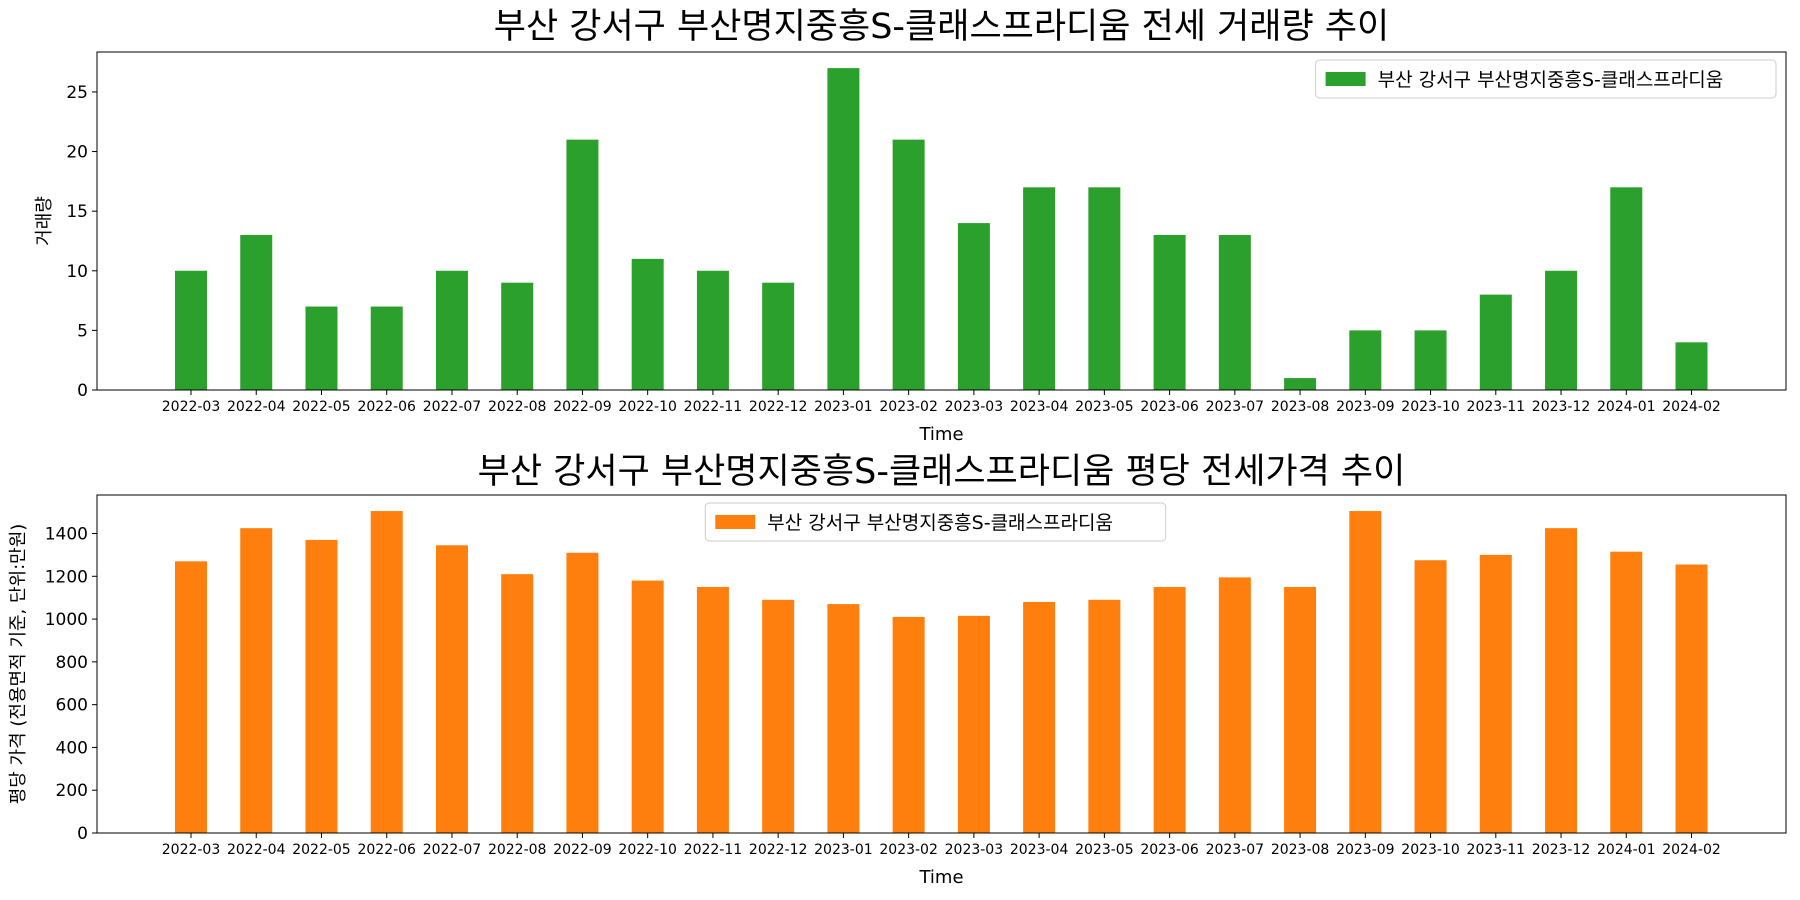 The width and height of the screenshot is (1800, 900). Describe the element at coordinates (1430, 407) in the screenshot. I see `x-tick-label: 2023-10` at that location.